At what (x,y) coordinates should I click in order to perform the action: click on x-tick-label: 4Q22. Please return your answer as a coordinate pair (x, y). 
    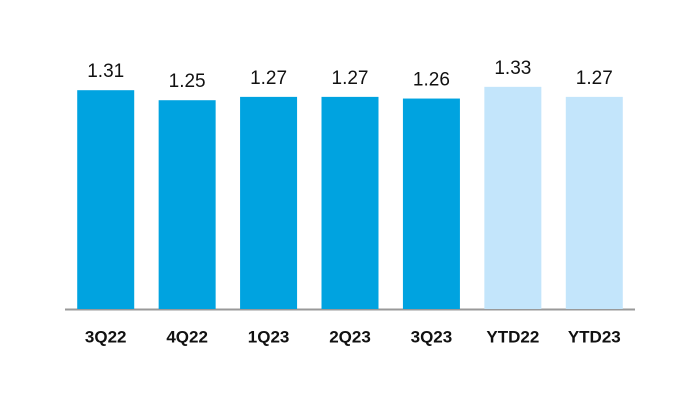
    Looking at the image, I should click on (187, 336).